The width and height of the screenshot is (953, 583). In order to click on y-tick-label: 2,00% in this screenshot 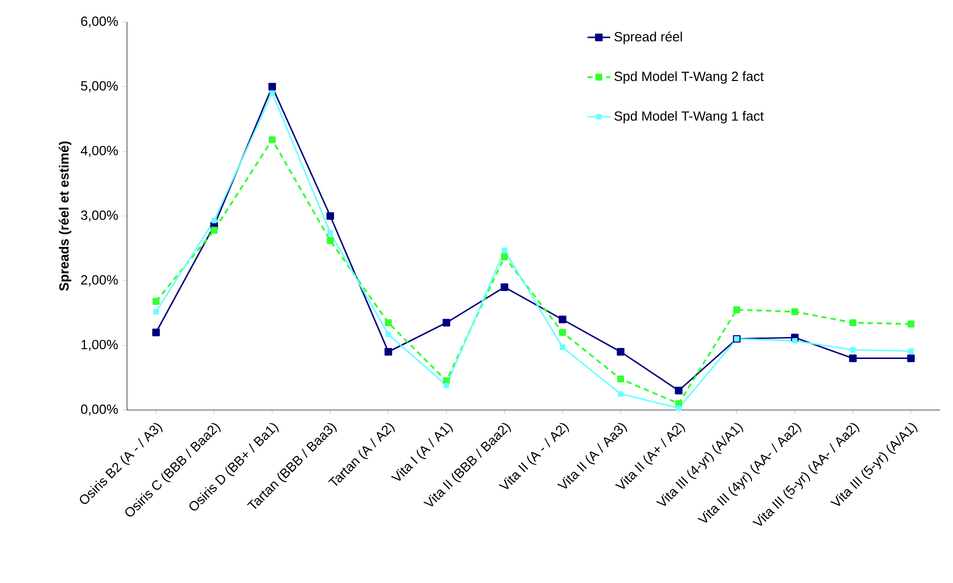, I will do `click(99, 280)`.